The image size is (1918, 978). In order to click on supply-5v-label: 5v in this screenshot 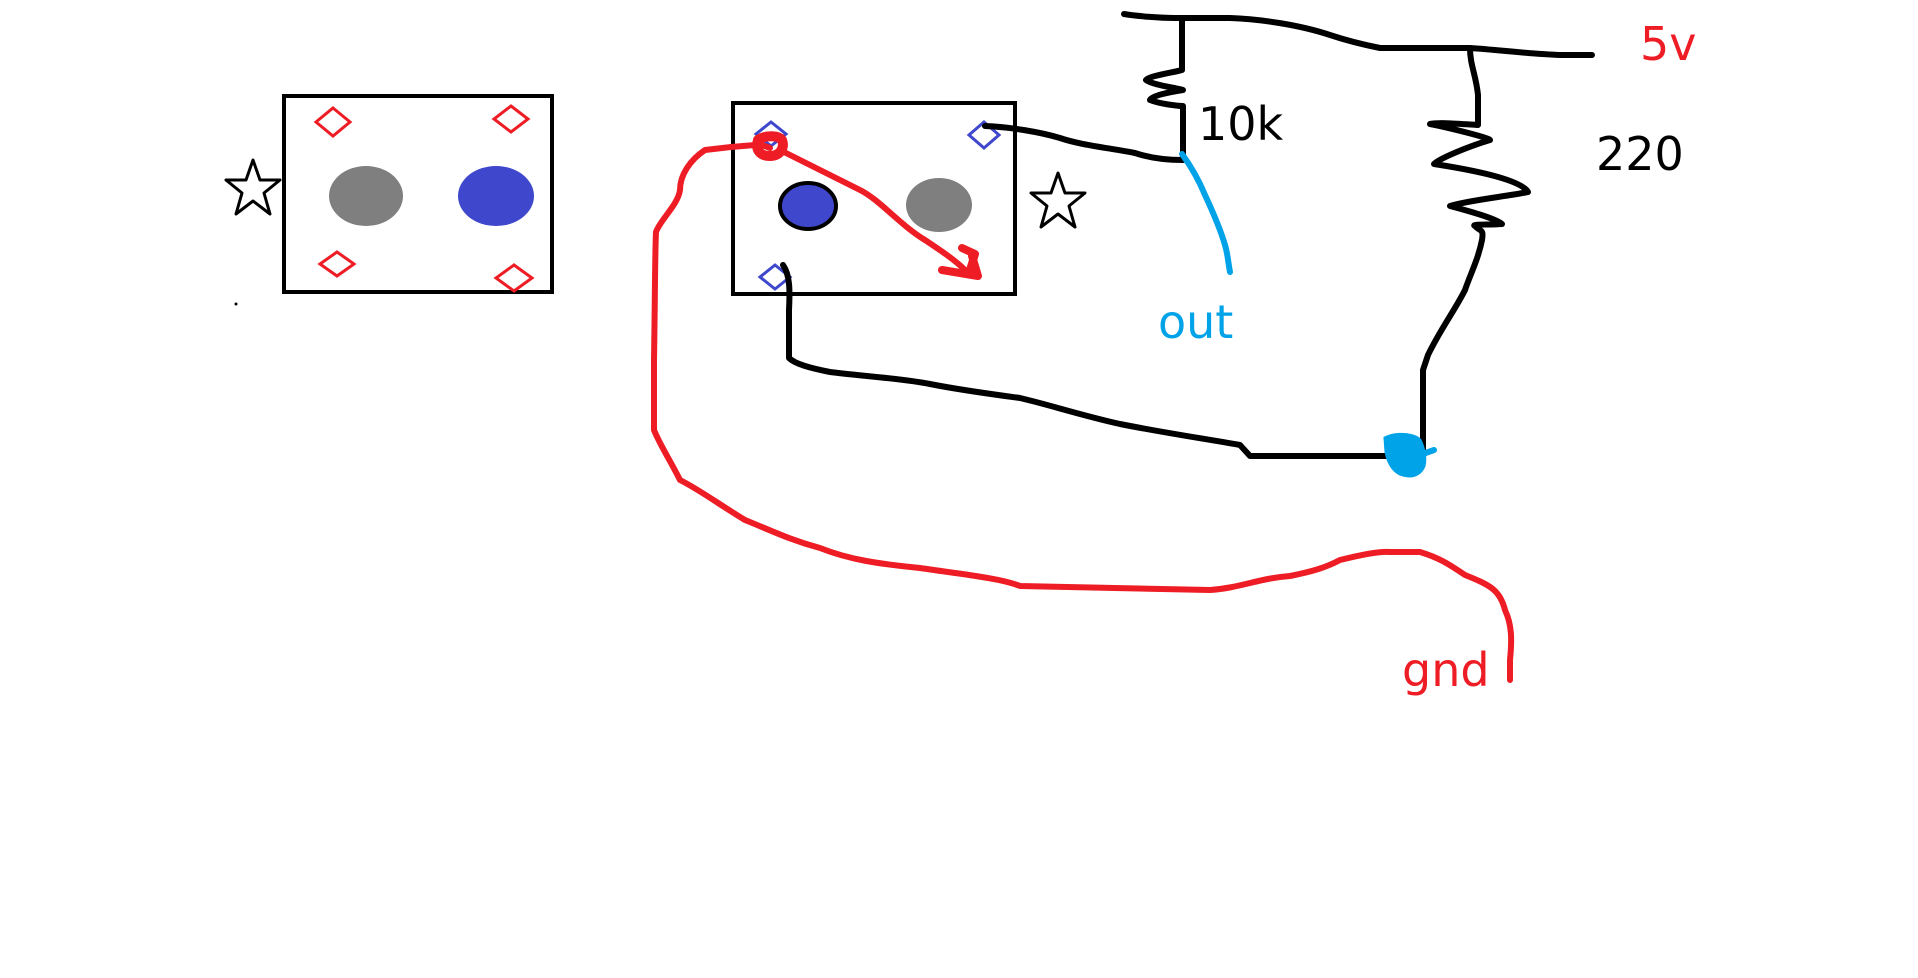, I will do `click(1668, 44)`.